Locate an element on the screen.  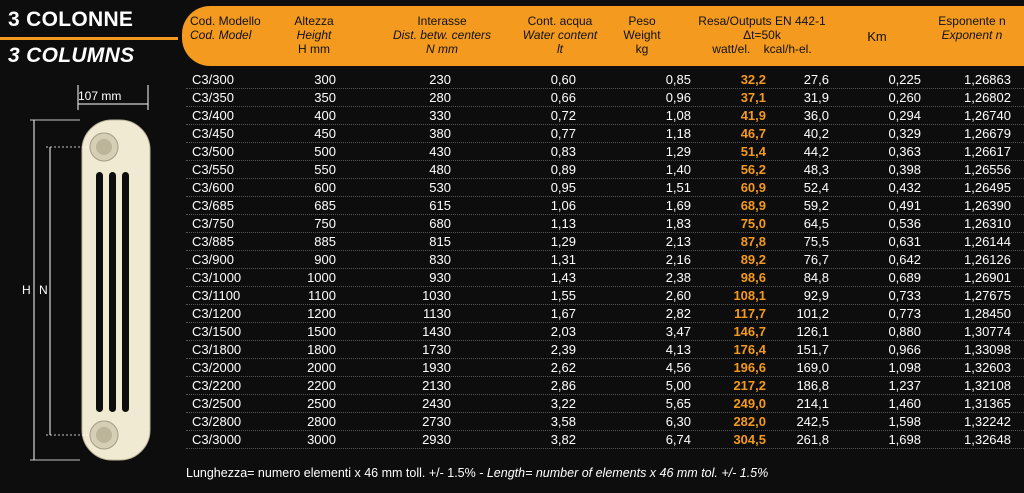
weight-kg: 1,83 is located at coordinates (678, 223).